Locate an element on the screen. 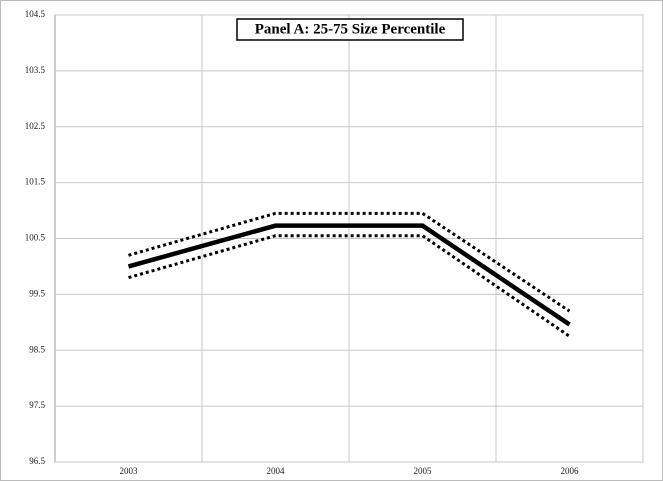 This screenshot has width=663, height=481. x-tick-label: 2005 is located at coordinates (423, 471).